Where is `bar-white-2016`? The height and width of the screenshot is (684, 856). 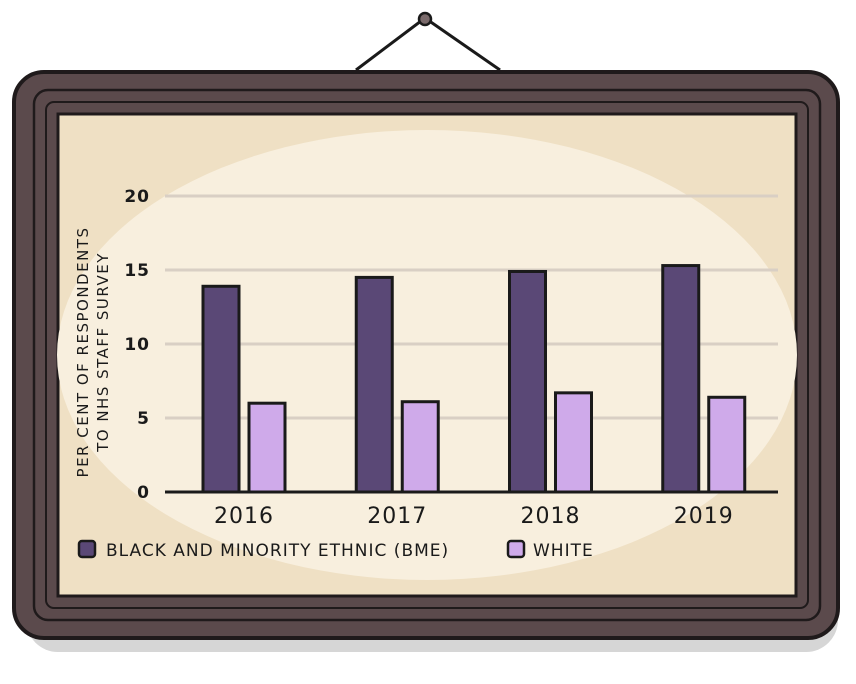
bar-white-2016 is located at coordinates (267, 447).